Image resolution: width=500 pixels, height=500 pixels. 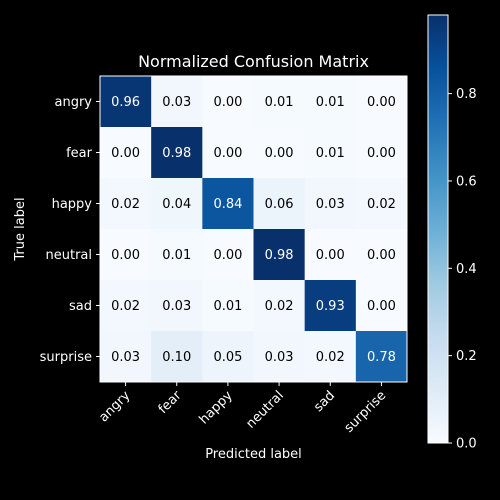 I want to click on y-tick-label-angry: angry, so click(x=74, y=102).